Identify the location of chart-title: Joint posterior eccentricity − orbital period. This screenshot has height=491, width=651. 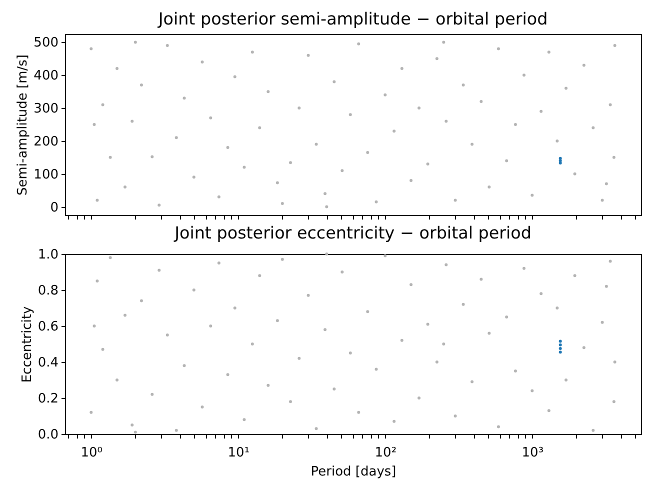
(353, 232).